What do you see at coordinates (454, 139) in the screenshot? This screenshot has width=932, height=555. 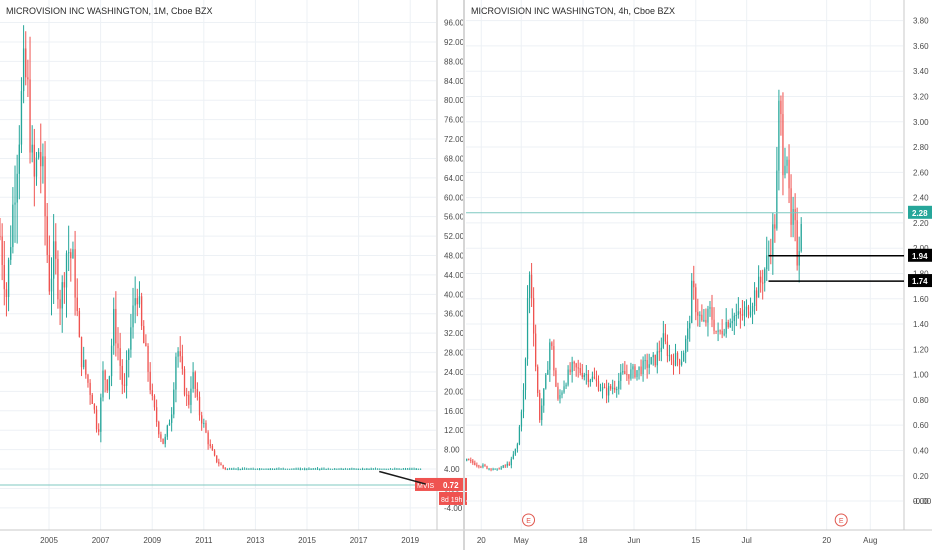 I see `left-y-tick-label: 72.00` at bounding box center [454, 139].